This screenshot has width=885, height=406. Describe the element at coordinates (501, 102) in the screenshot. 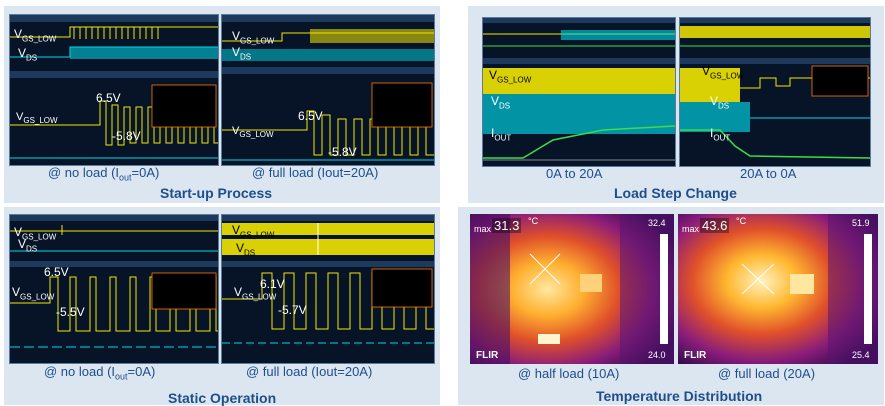

I see `loadstep-left-vds-label: VDS` at that location.